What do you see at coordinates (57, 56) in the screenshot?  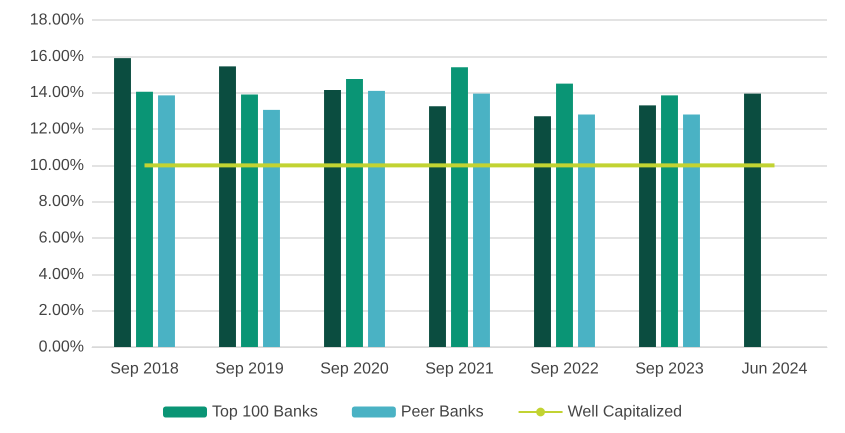 I see `y-tick-label: 16.00%` at bounding box center [57, 56].